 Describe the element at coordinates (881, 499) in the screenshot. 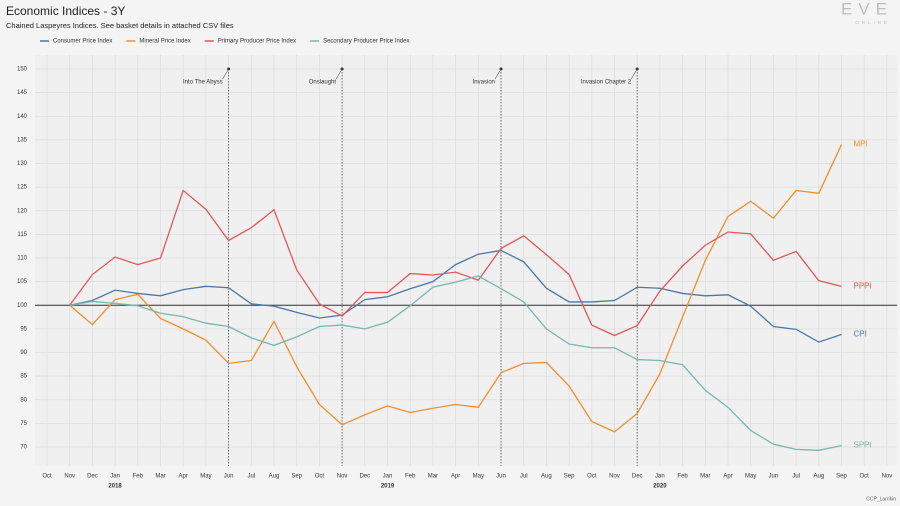

I see `credit: CCP_Larrikin` at that location.